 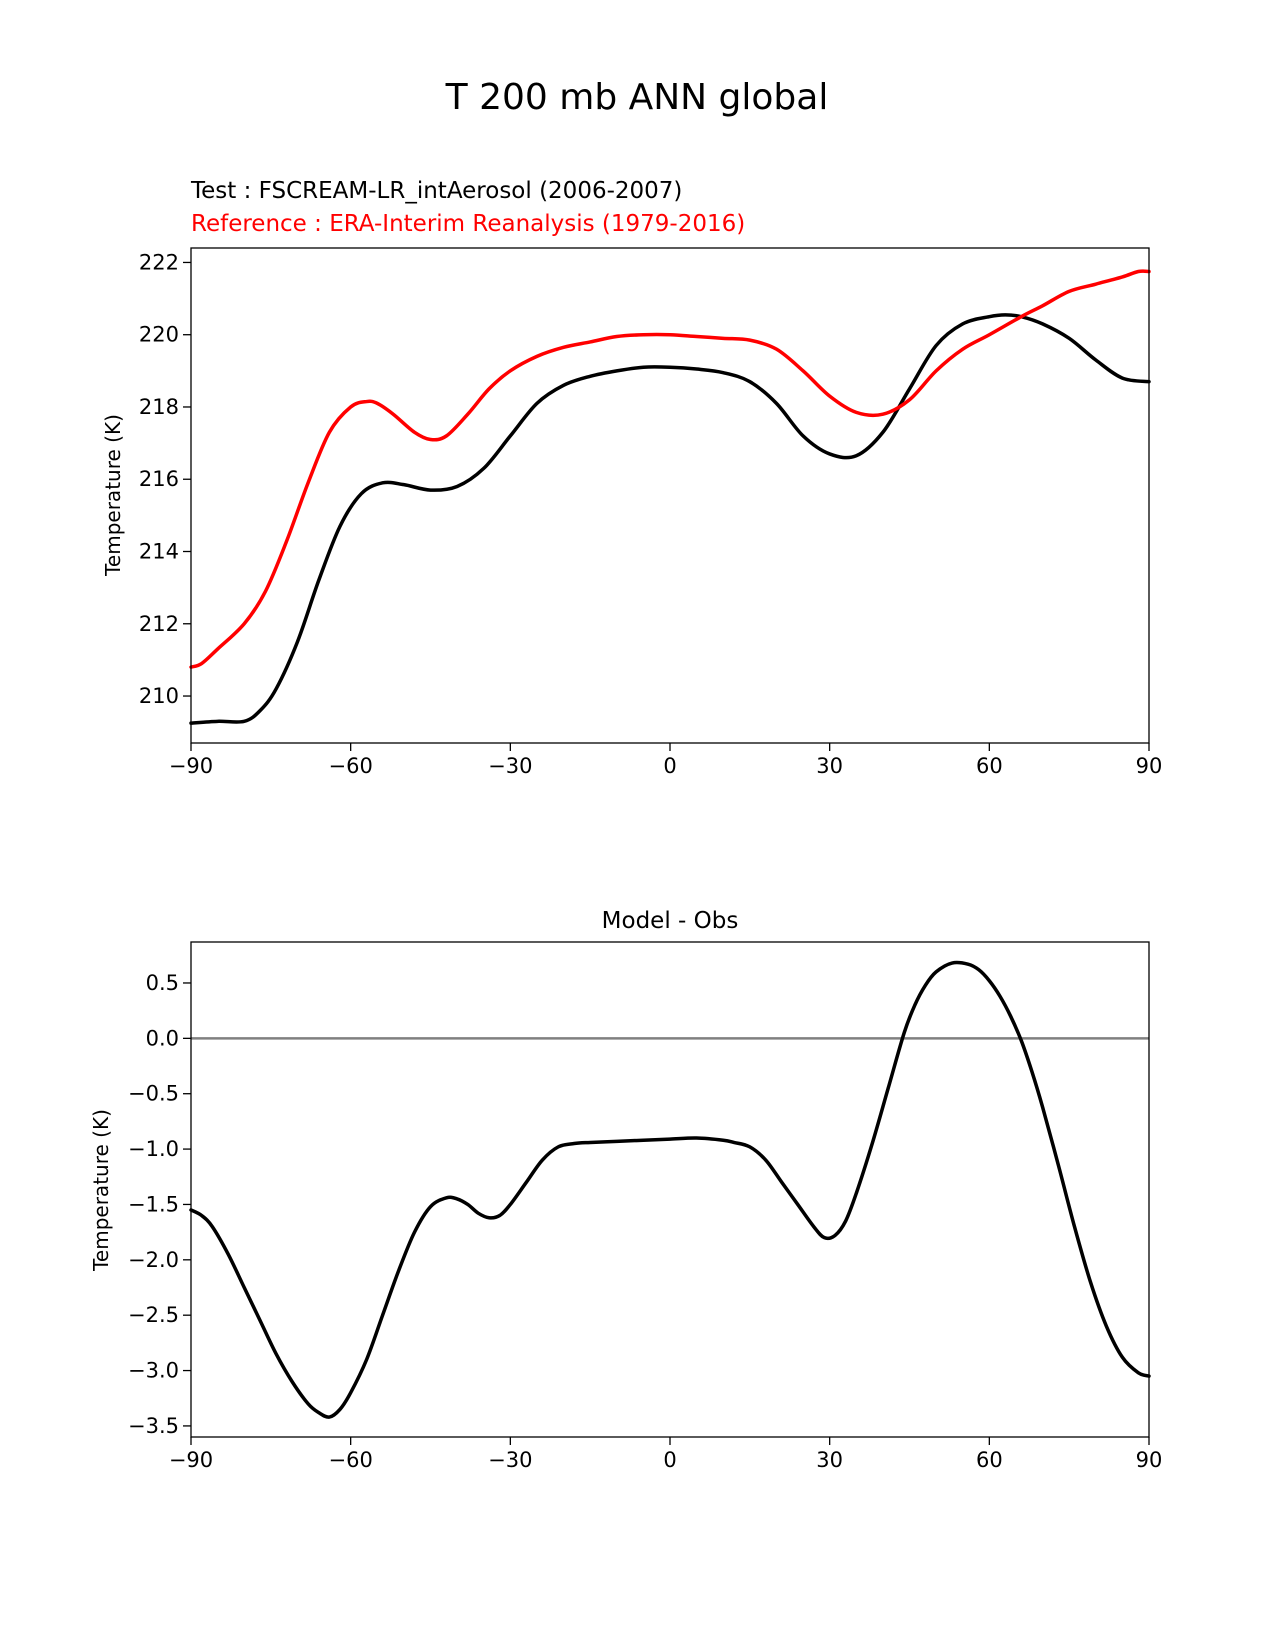 What do you see at coordinates (669, 1460) in the screenshot?
I see `bottom-x-tick-label: 0` at bounding box center [669, 1460].